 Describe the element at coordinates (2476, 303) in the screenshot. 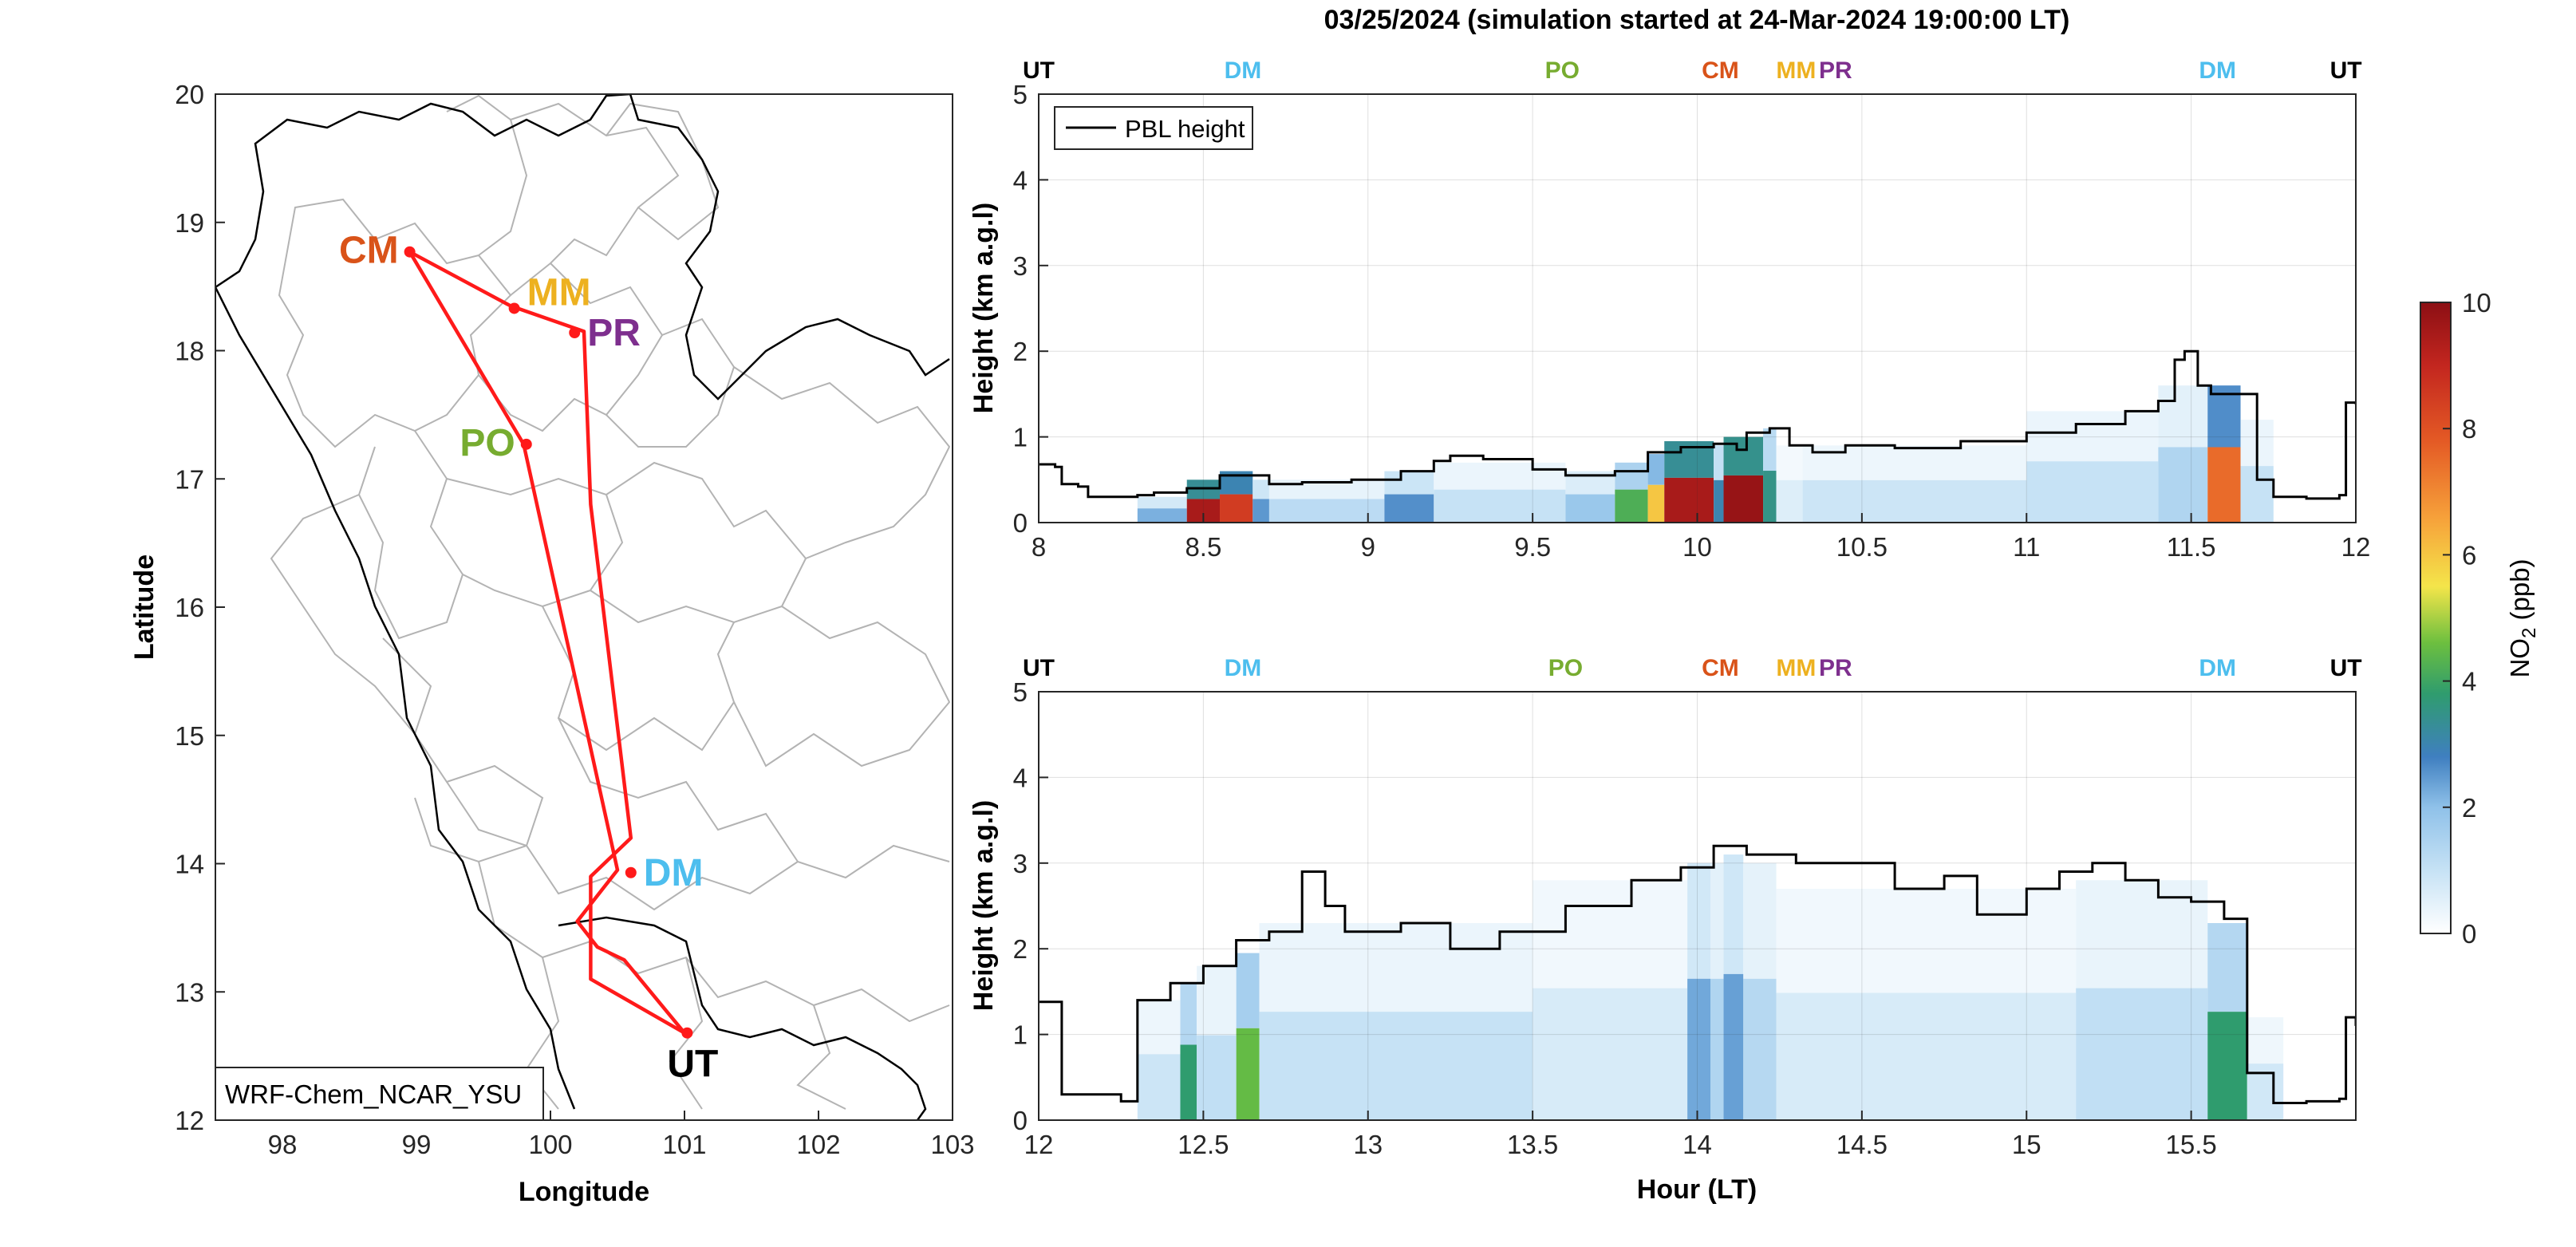

I see `colorbar-tick-label: 10` at that location.